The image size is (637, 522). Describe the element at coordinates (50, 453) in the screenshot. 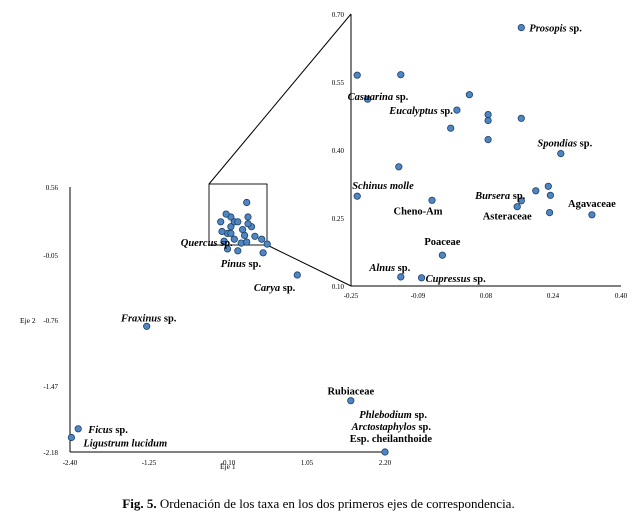

I see `main-y-tick: -2.18` at that location.